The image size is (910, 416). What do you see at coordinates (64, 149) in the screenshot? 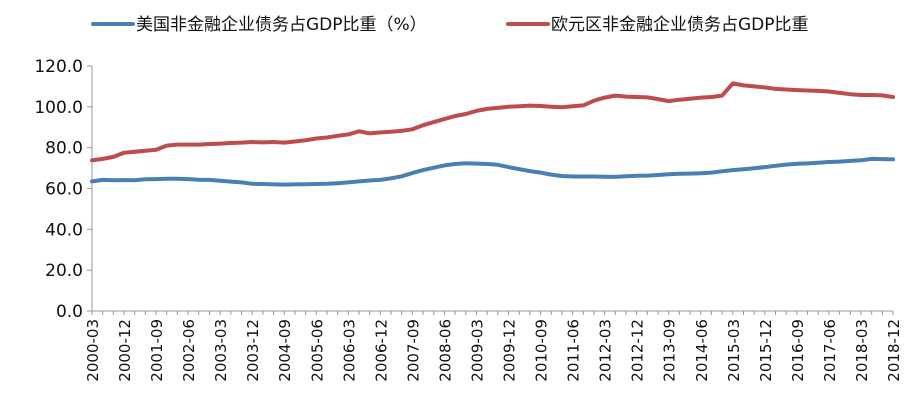
I see `y-tick-label: 80.0` at bounding box center [64, 149].